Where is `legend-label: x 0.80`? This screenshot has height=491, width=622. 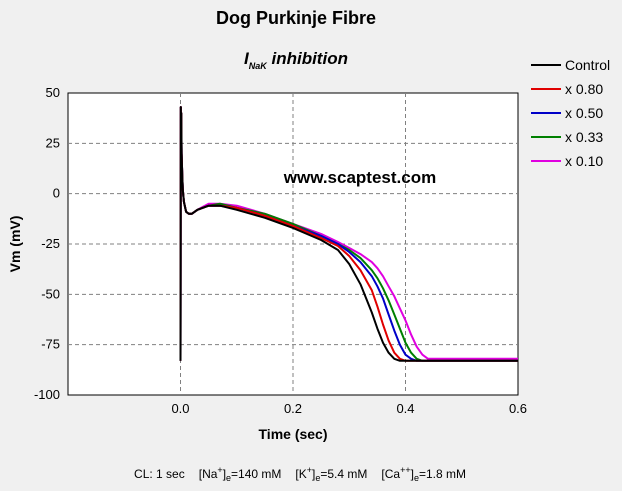 legend-label: x 0.80 is located at coordinates (584, 89).